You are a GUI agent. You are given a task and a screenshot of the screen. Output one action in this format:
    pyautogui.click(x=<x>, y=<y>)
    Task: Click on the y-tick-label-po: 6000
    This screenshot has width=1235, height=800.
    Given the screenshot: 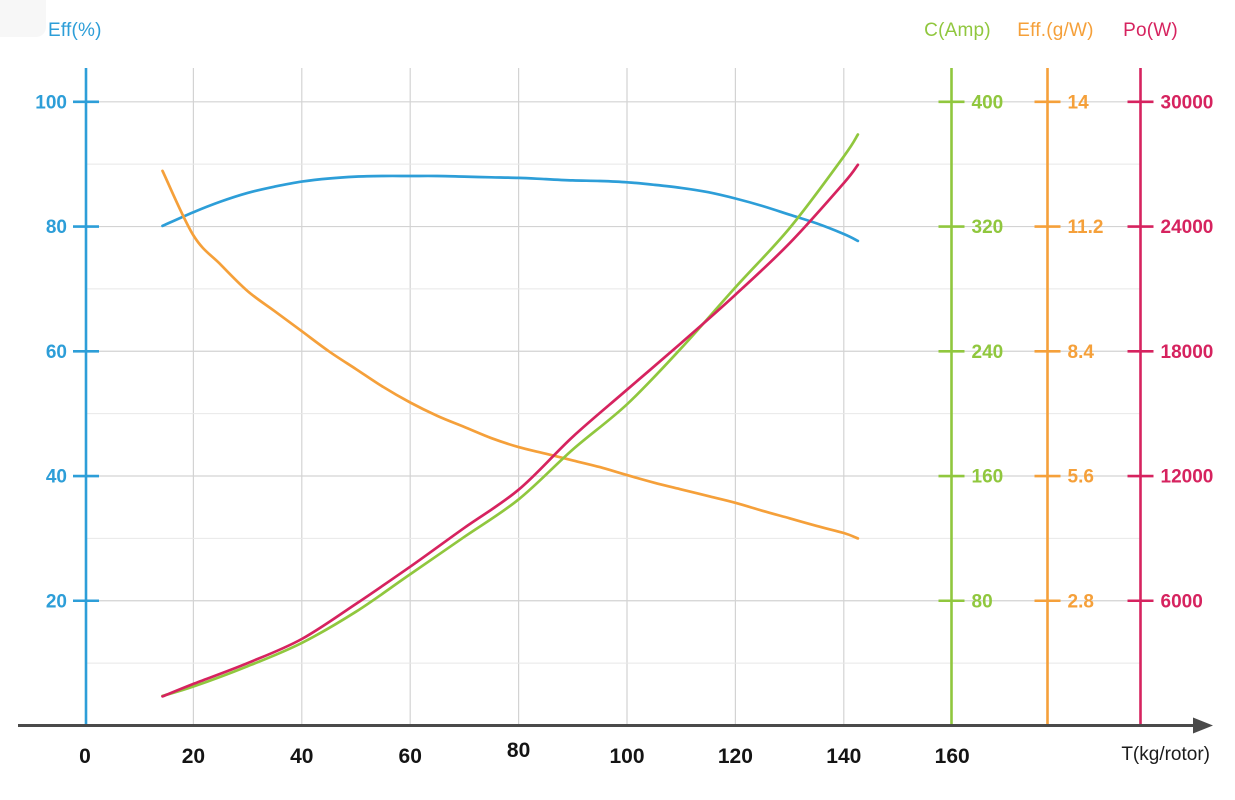 What is the action you would take?
    pyautogui.click(x=1182, y=601)
    